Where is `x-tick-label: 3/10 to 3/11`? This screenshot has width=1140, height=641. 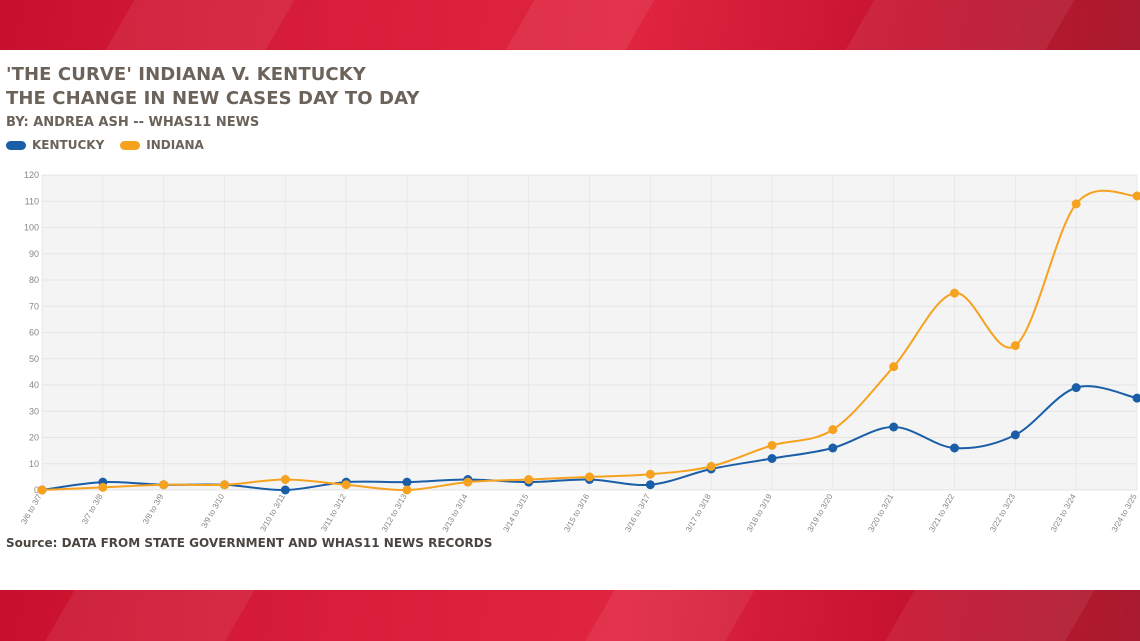
x-tick-label: 3/10 to 3/11 is located at coordinates (272, 512).